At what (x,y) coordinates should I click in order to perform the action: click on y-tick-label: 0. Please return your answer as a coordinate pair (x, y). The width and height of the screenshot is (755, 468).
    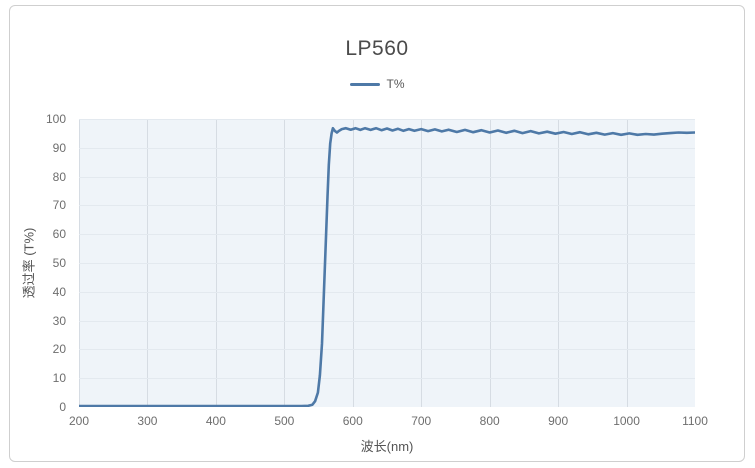
    Looking at the image, I should click on (62, 407).